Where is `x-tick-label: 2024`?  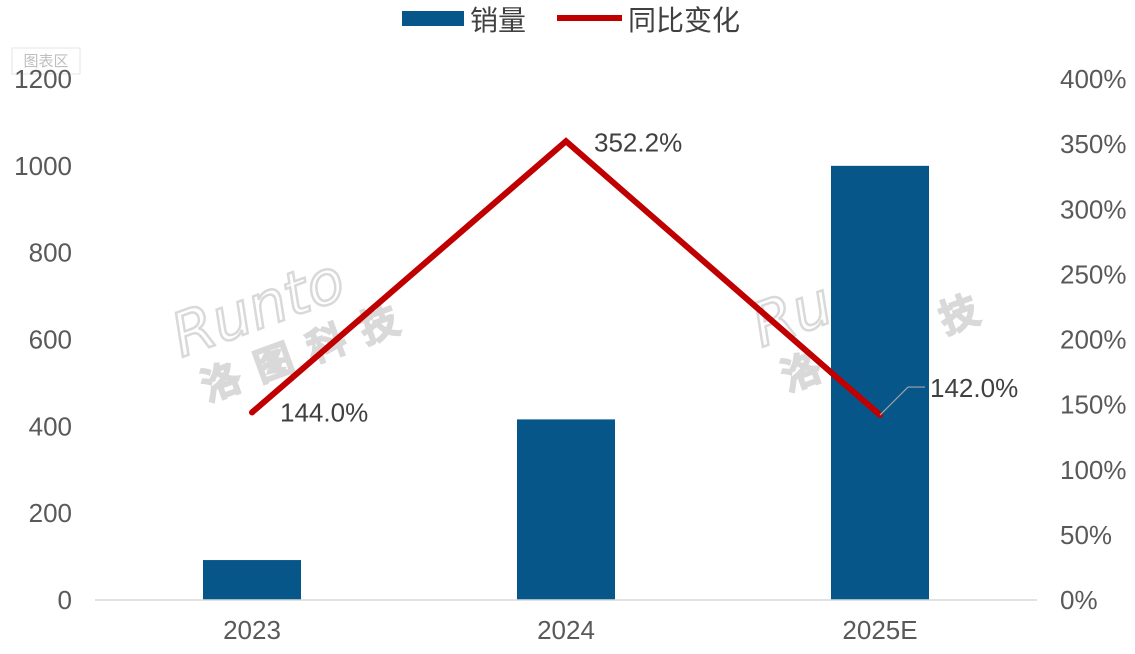 x-tick-label: 2024 is located at coordinates (566, 630).